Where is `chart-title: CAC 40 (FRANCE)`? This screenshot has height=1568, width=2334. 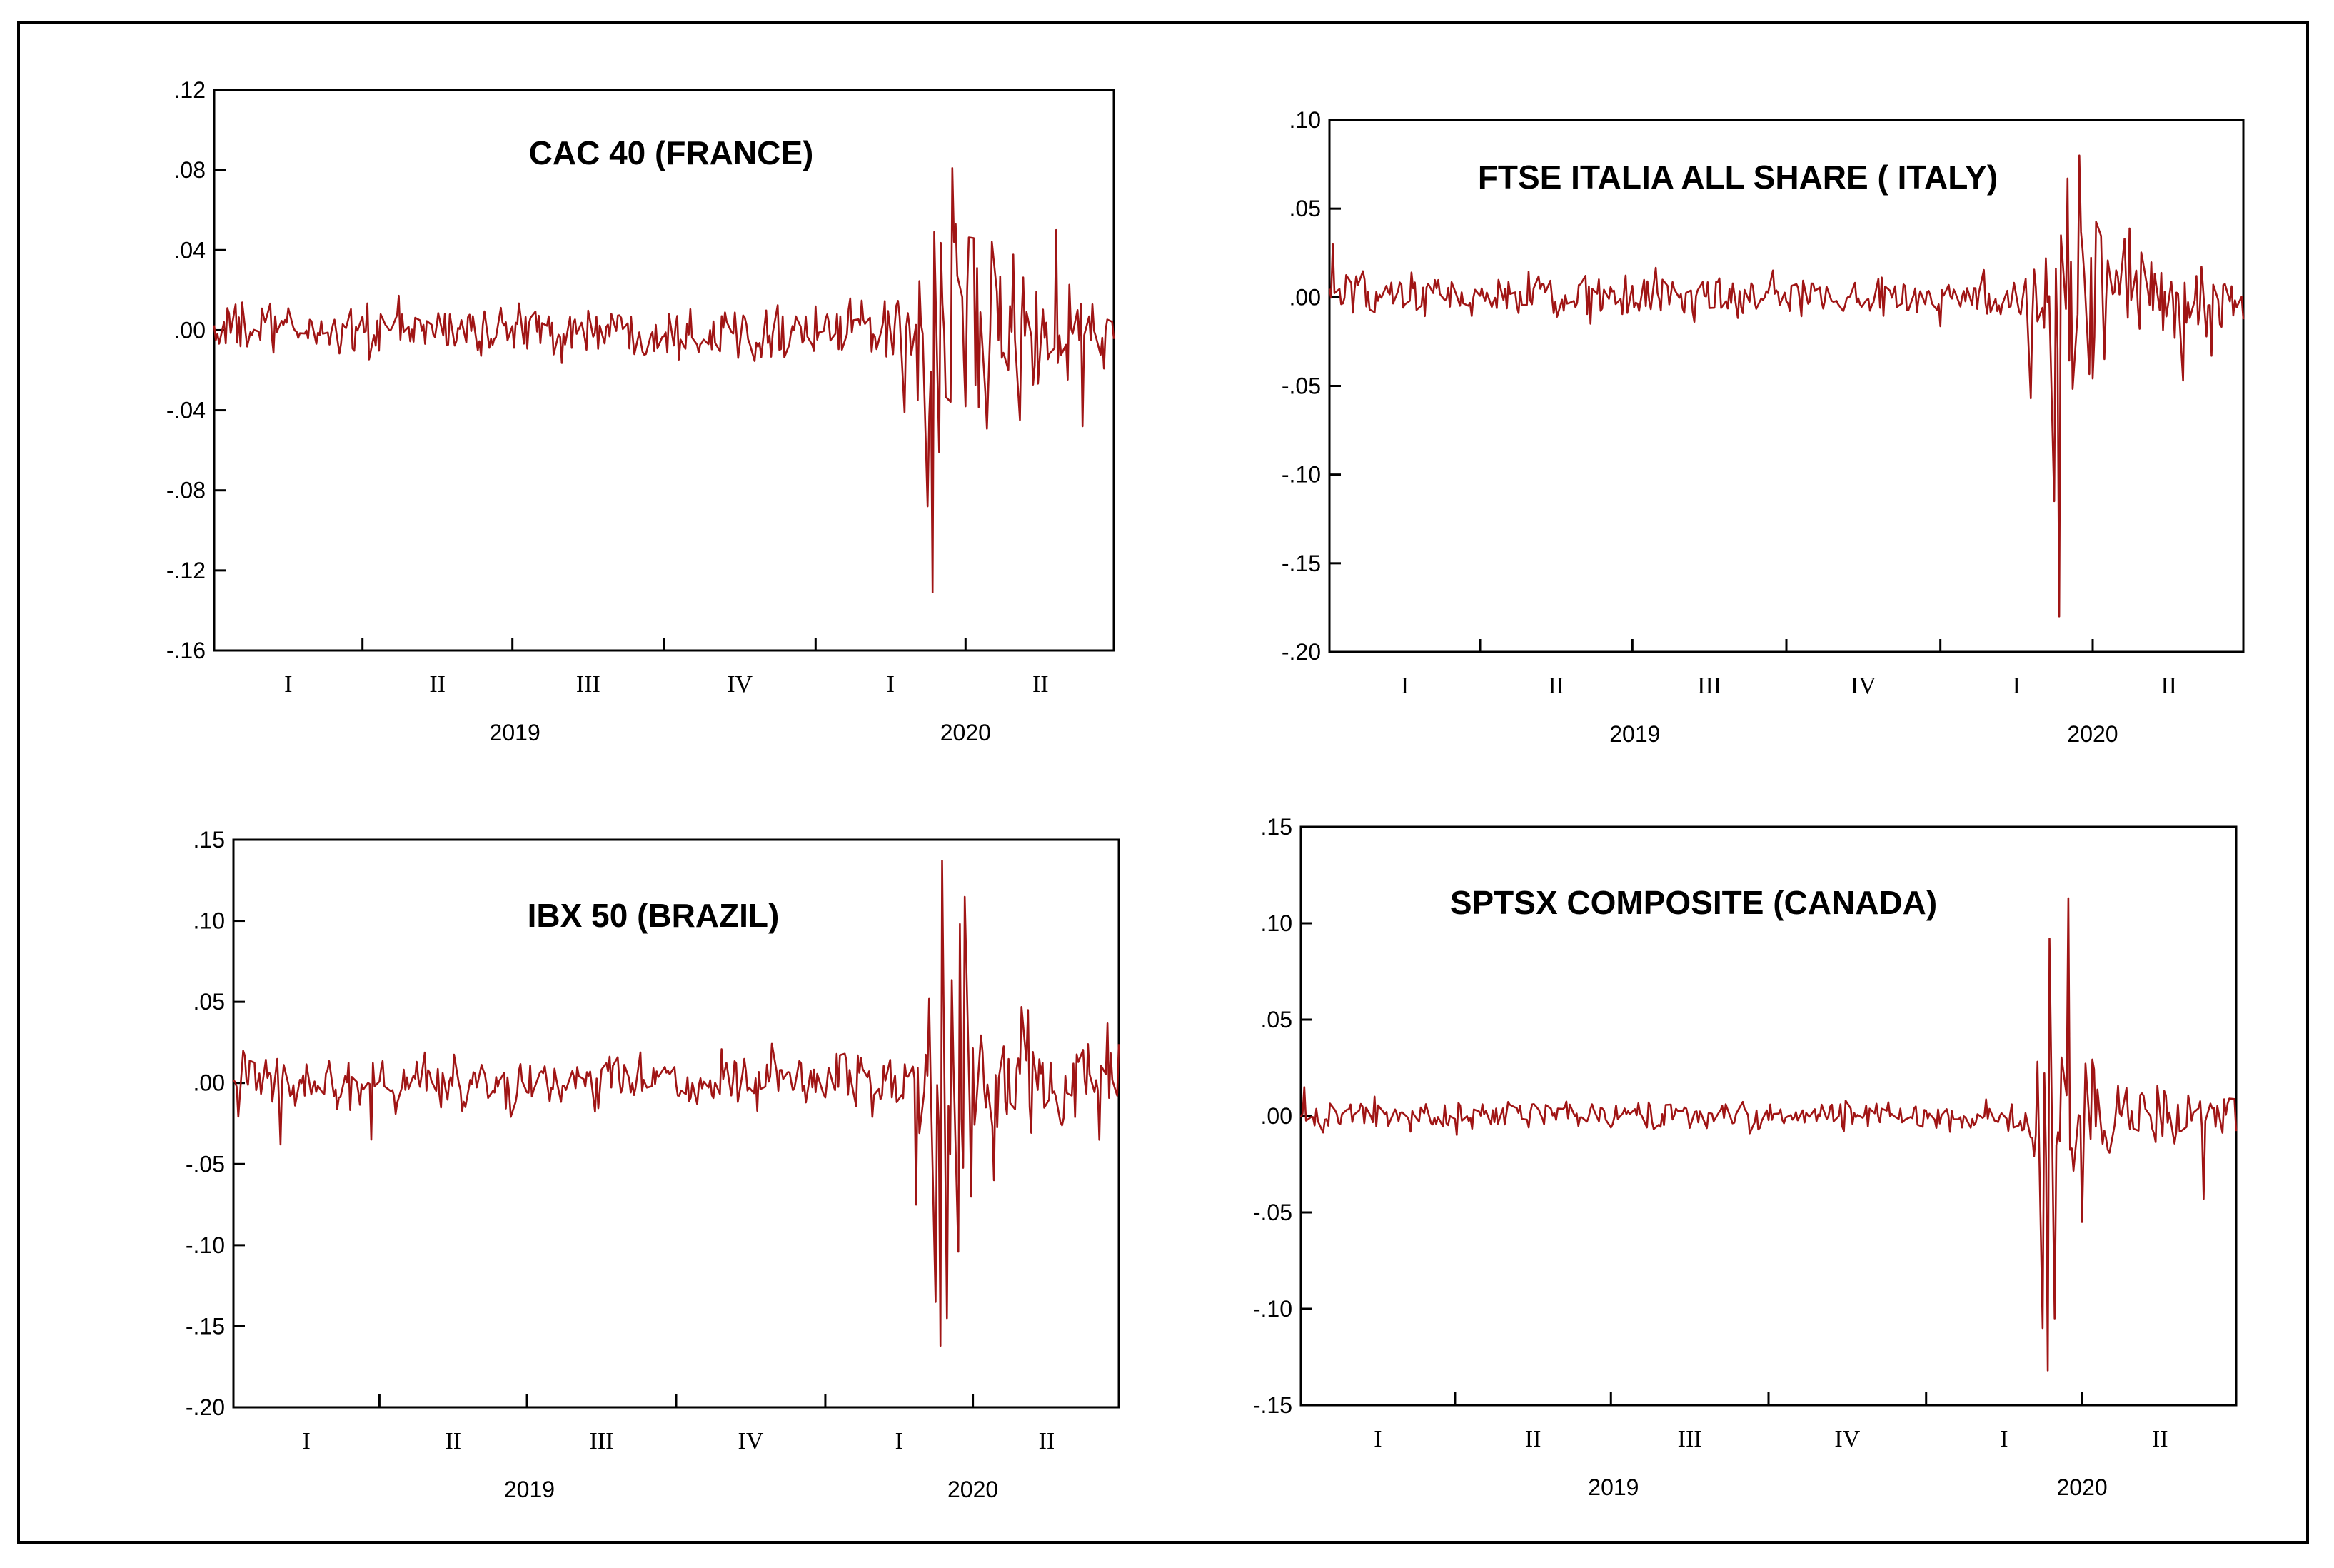 chart-title: CAC 40 (FRANCE) is located at coordinates (671, 152).